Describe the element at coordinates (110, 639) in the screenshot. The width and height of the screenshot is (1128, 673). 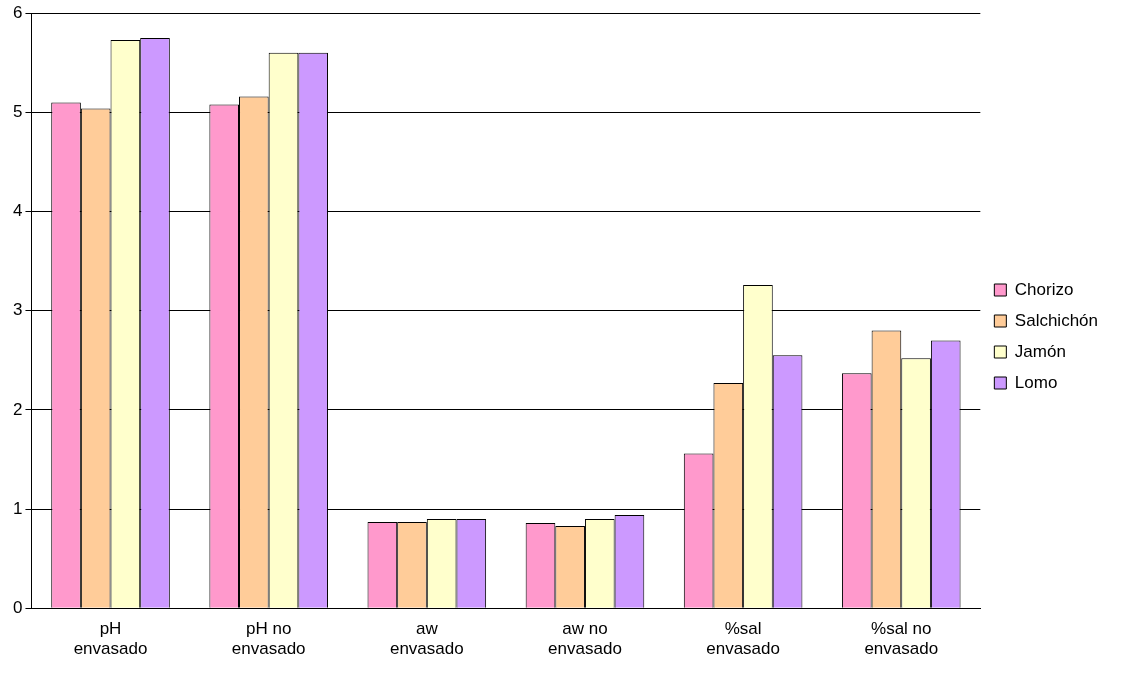
I see `x-tick-label: pH envasado` at that location.